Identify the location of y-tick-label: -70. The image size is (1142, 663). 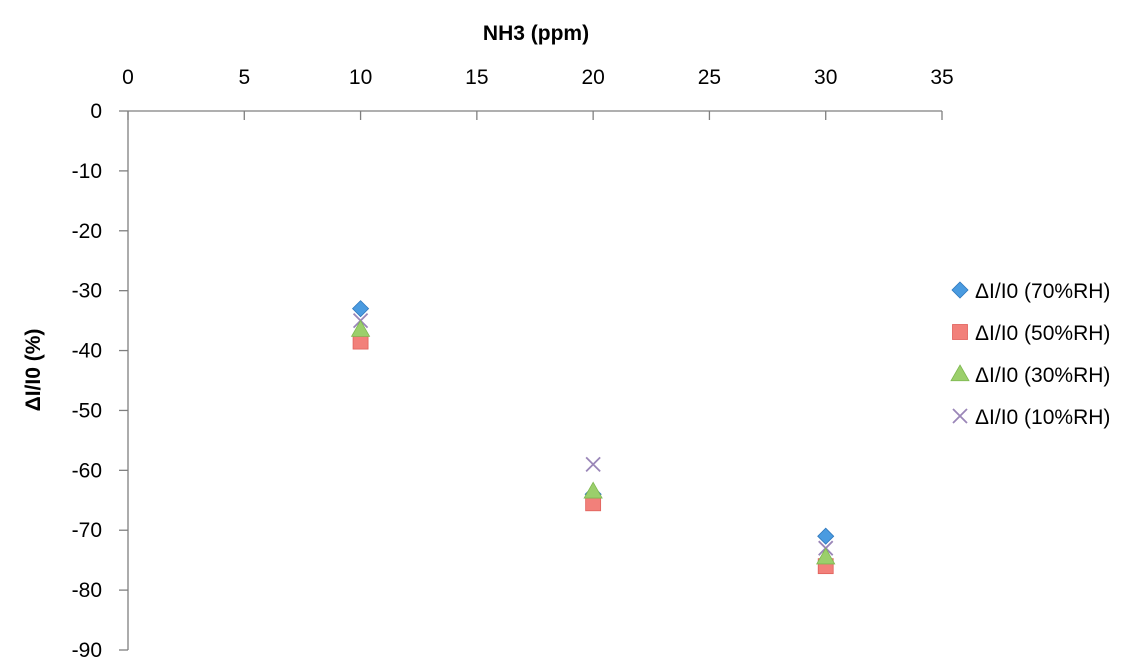
(87, 530).